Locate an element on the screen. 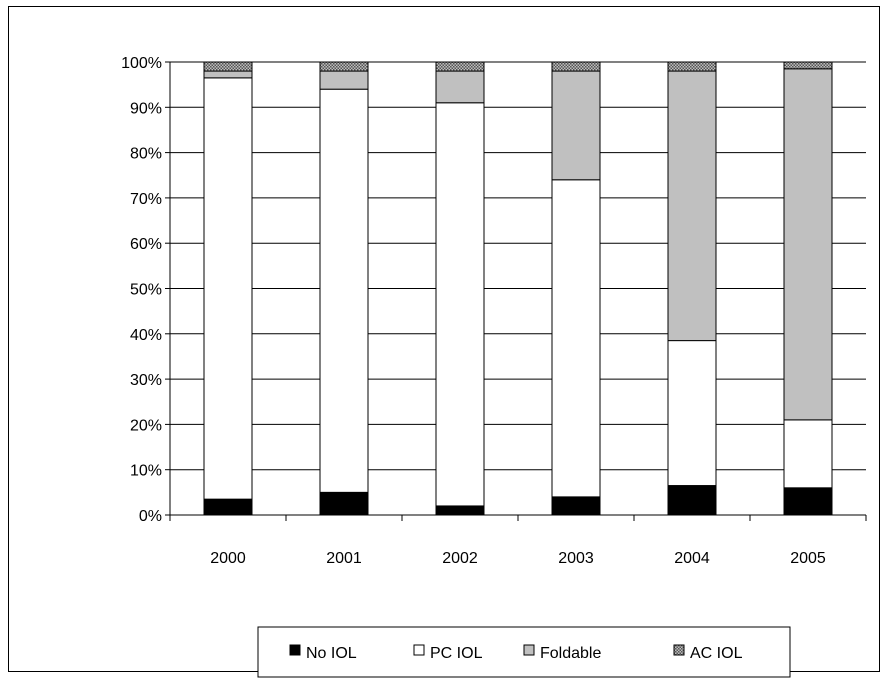 This screenshot has width=888, height=680. x-tick-label: 2002 is located at coordinates (460, 558).